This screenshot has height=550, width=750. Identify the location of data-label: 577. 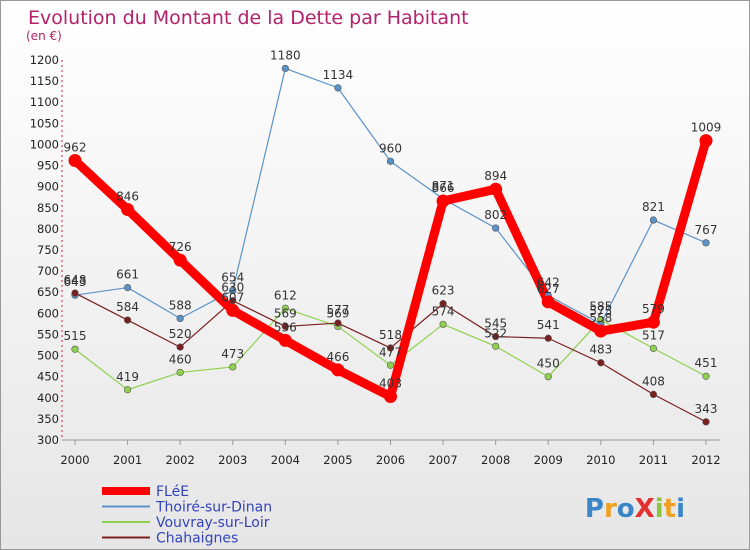
(337, 310).